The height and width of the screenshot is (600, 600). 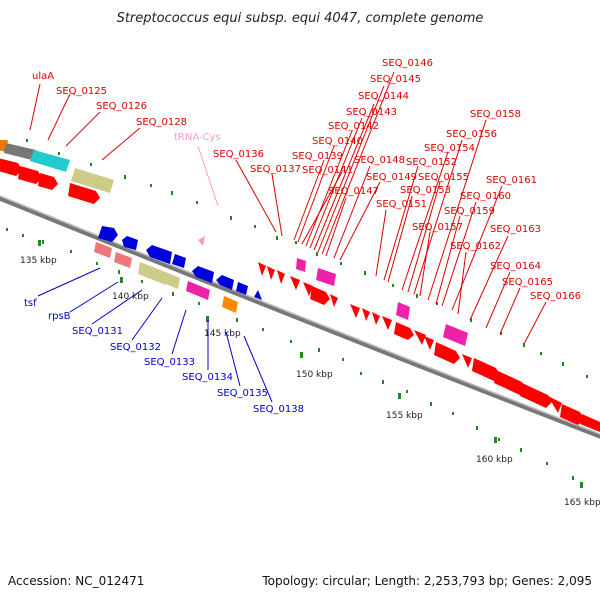 I want to click on gene-label: tsf, so click(x=30, y=303).